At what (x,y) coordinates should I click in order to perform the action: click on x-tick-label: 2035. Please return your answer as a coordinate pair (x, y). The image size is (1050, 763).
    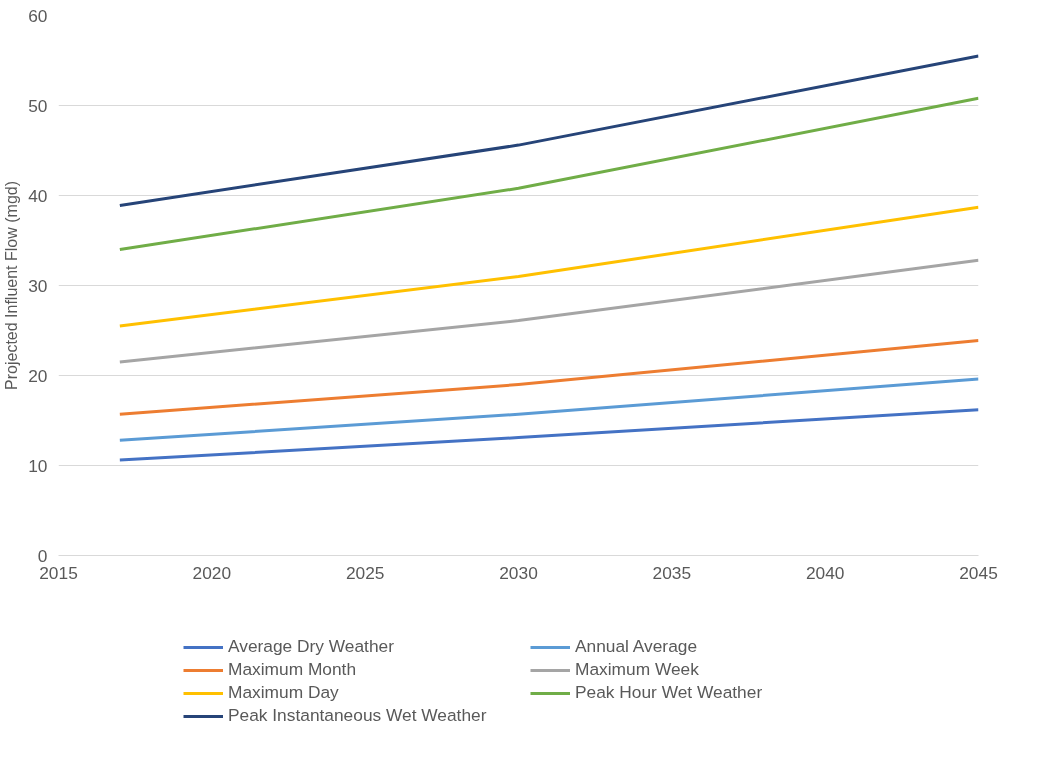
    Looking at the image, I should click on (672, 572).